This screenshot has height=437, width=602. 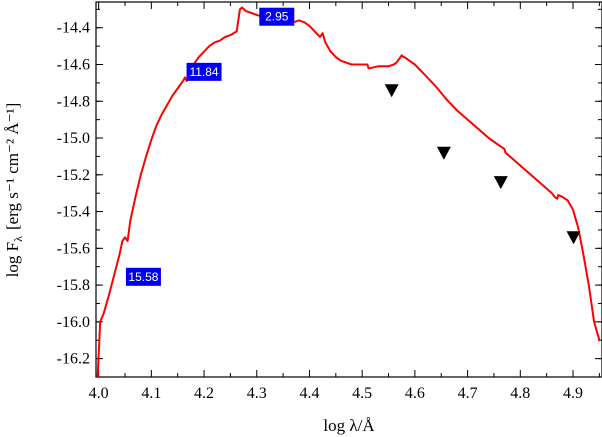 I want to click on annotation-label: 15.58, so click(x=143, y=277).